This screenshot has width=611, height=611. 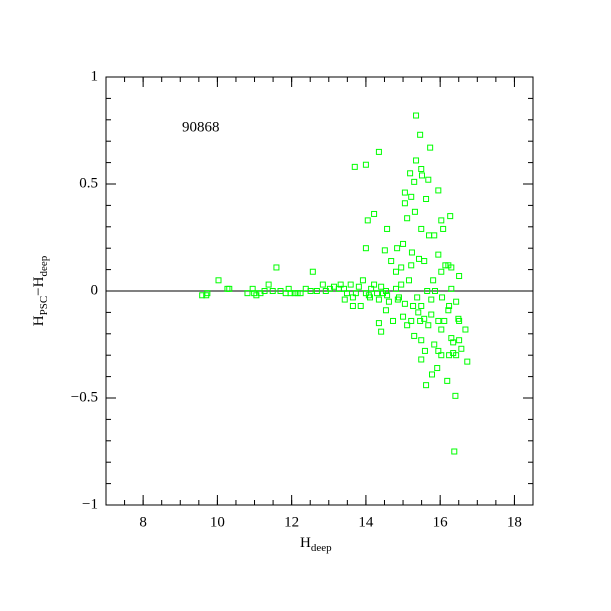 What do you see at coordinates (305, 543) in the screenshot?
I see `x-label-part: H` at bounding box center [305, 543].